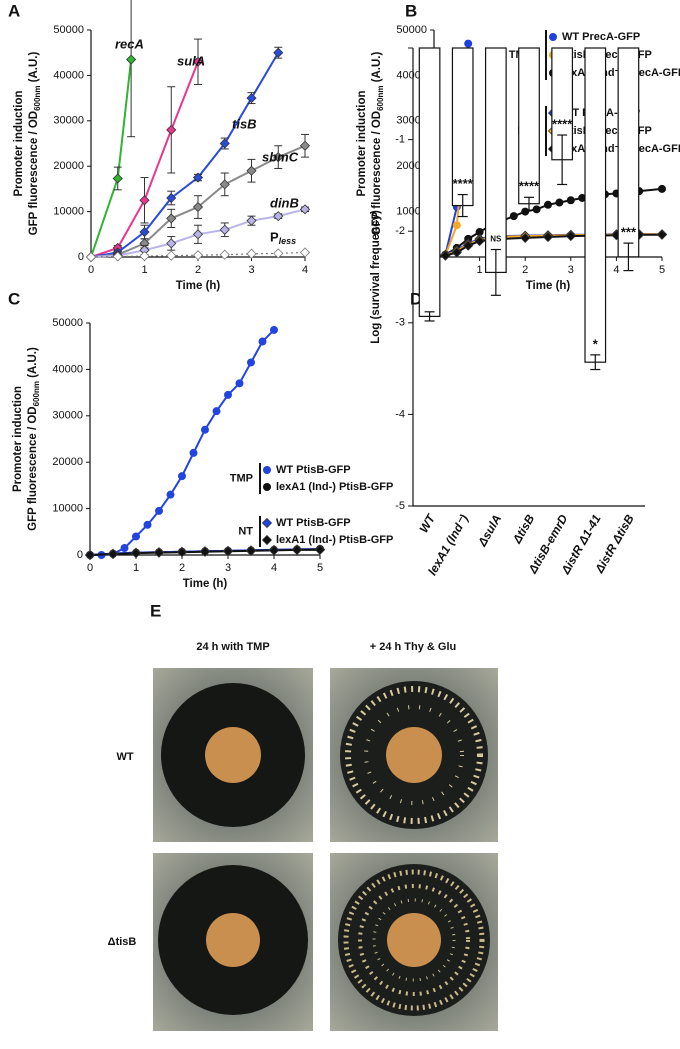 Image resolution: width=680 pixels, height=1049 pixels. What do you see at coordinates (68, 121) in the screenshot?
I see `y-tick-label: 30000` at bounding box center [68, 121].